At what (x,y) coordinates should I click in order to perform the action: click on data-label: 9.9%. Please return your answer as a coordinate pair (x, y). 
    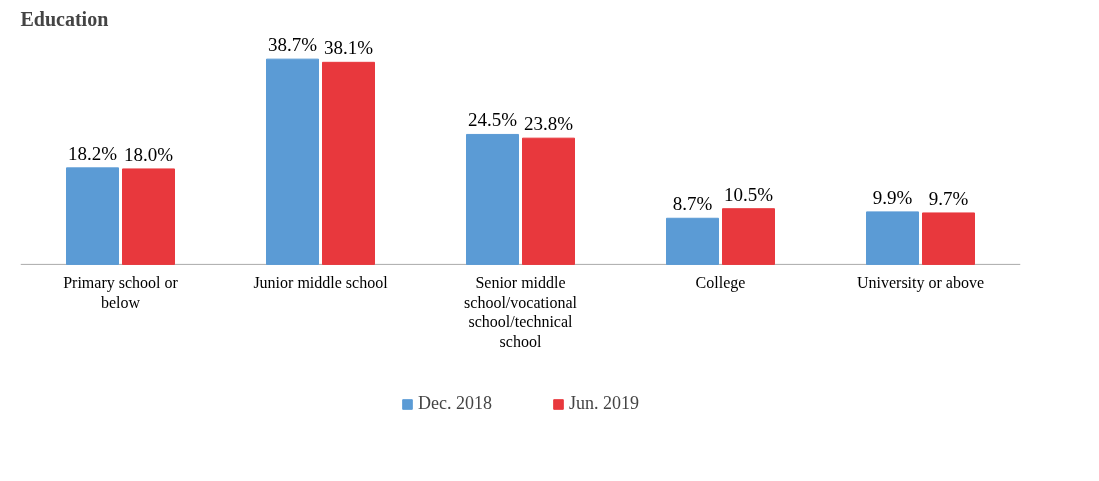
    Looking at the image, I should click on (892, 197).